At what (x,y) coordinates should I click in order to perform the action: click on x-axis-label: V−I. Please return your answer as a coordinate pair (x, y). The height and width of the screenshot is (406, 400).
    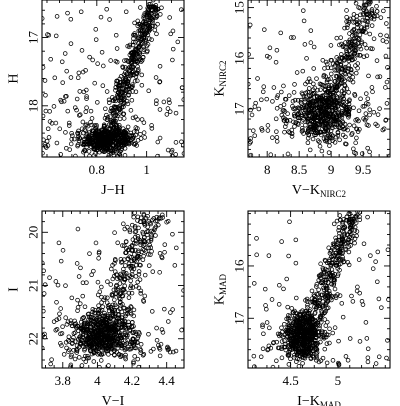
    Looking at the image, I should click on (113, 400).